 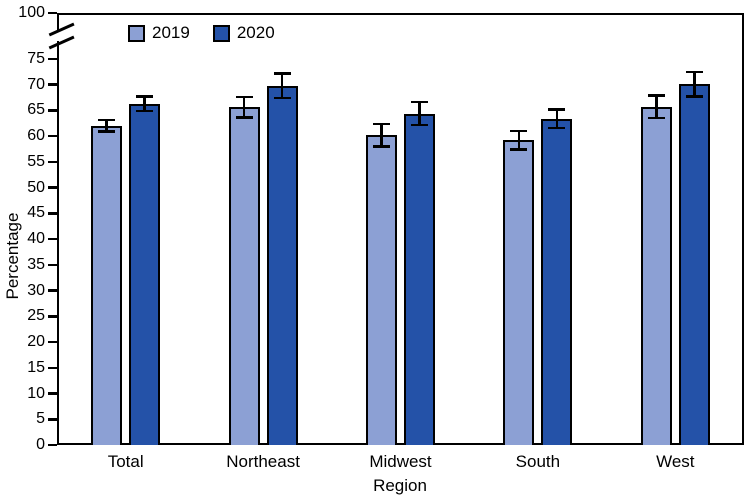 What do you see at coordinates (557, 128) in the screenshot?
I see `error-bar-cap-bottom-2020-south` at bounding box center [557, 128].